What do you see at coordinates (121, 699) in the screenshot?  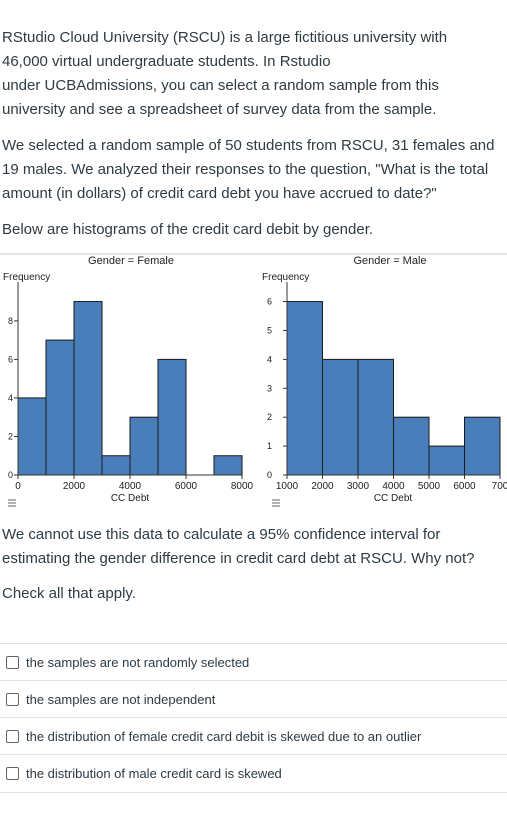 I see `option-label: the samples are not independent` at bounding box center [121, 699].